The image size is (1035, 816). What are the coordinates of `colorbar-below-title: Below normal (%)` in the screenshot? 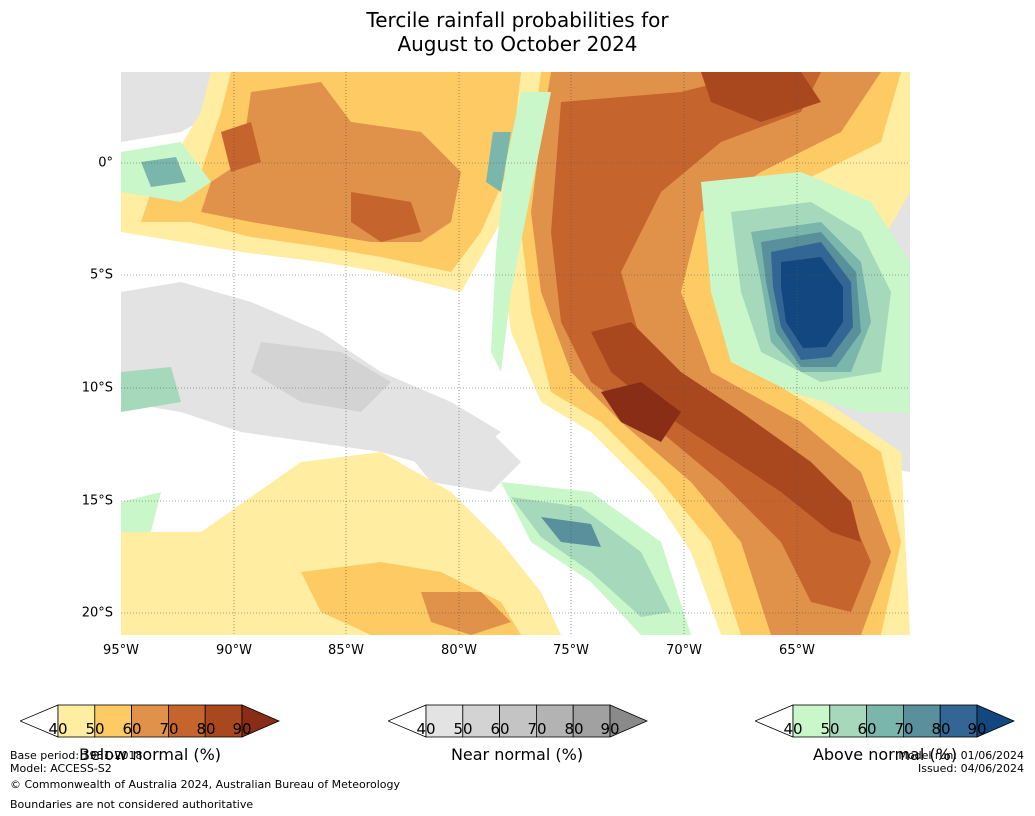 It's located at (150, 754).